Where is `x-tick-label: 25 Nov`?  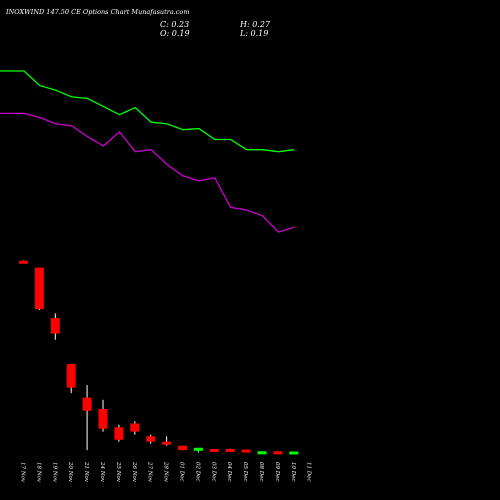
x-tick-label: 25 Nov is located at coordinates (118, 472).